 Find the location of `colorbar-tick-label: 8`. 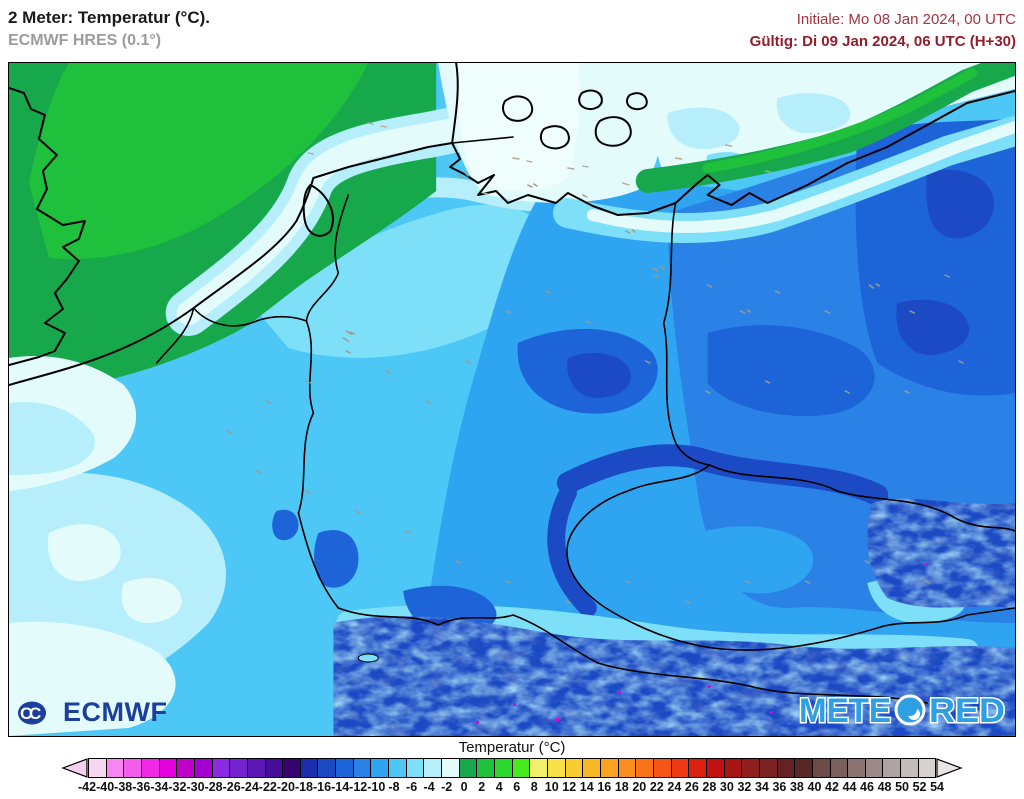

colorbar-tick-label: 8 is located at coordinates (534, 787).